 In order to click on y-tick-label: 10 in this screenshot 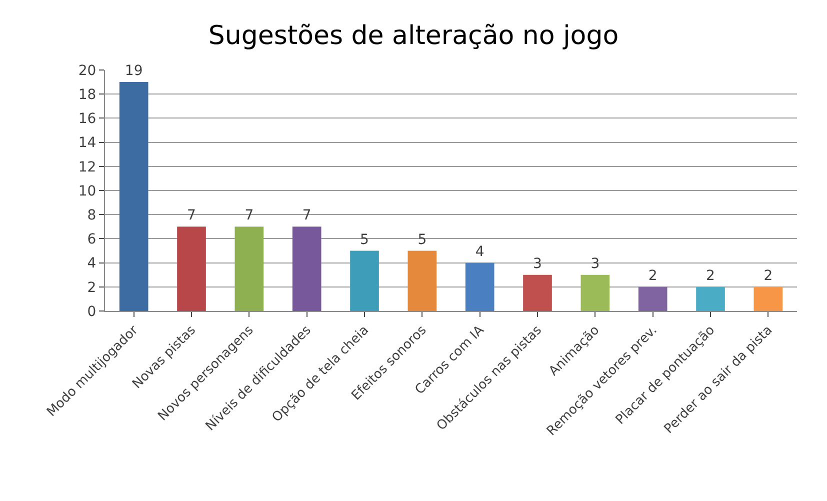, I will do `click(87, 191)`.